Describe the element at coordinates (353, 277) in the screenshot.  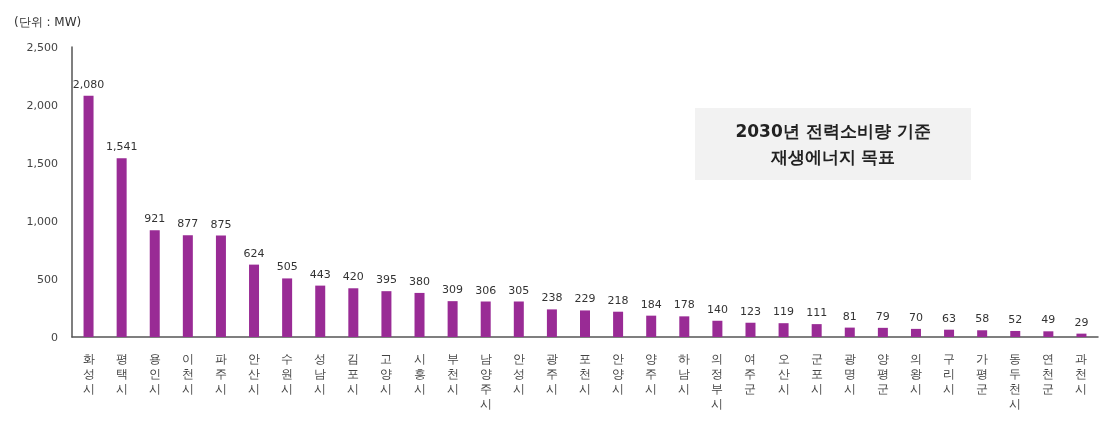
I see `data-label: 420` at that location.